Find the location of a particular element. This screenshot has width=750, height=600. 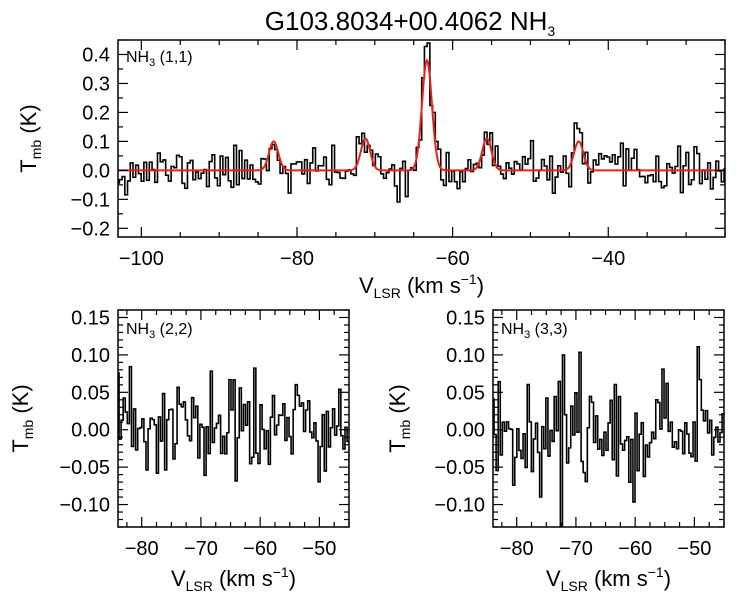

y-tick-label: −0.2 is located at coordinates (90, 229).